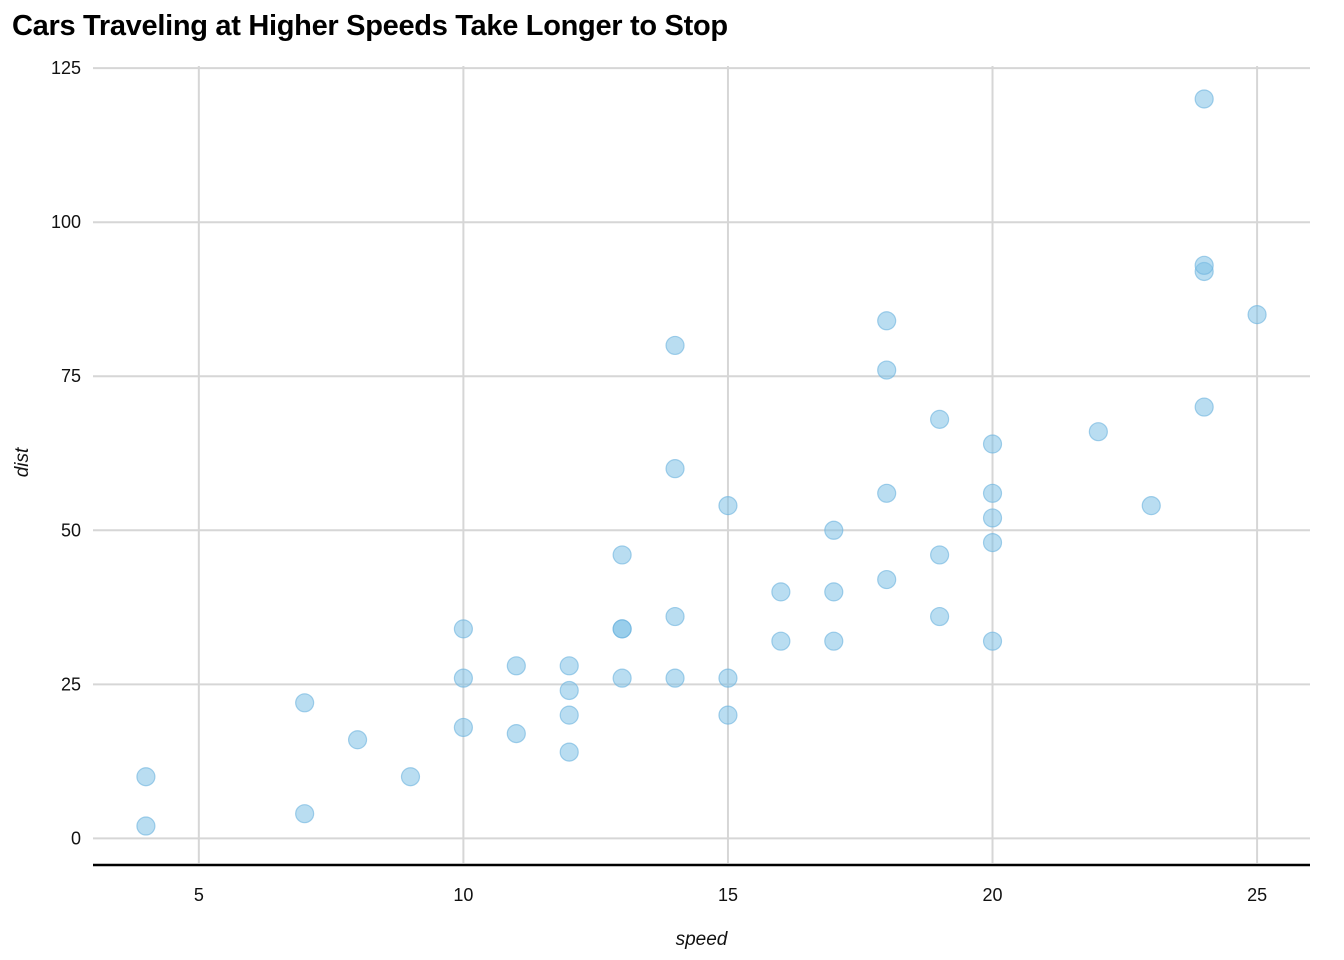 The width and height of the screenshot is (1344, 960). What do you see at coordinates (71, 376) in the screenshot?
I see `y-tick-label: 75` at bounding box center [71, 376].